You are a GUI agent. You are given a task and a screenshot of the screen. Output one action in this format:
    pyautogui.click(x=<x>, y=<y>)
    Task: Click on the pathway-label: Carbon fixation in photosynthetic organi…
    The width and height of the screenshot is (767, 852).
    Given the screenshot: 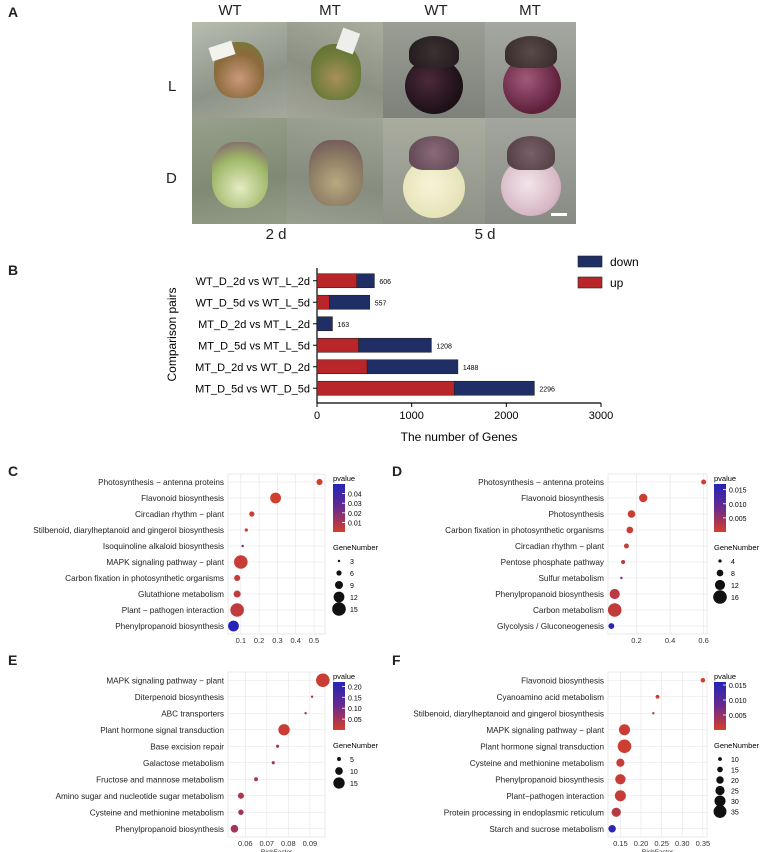 What is the action you would take?
    pyautogui.click(x=144, y=578)
    